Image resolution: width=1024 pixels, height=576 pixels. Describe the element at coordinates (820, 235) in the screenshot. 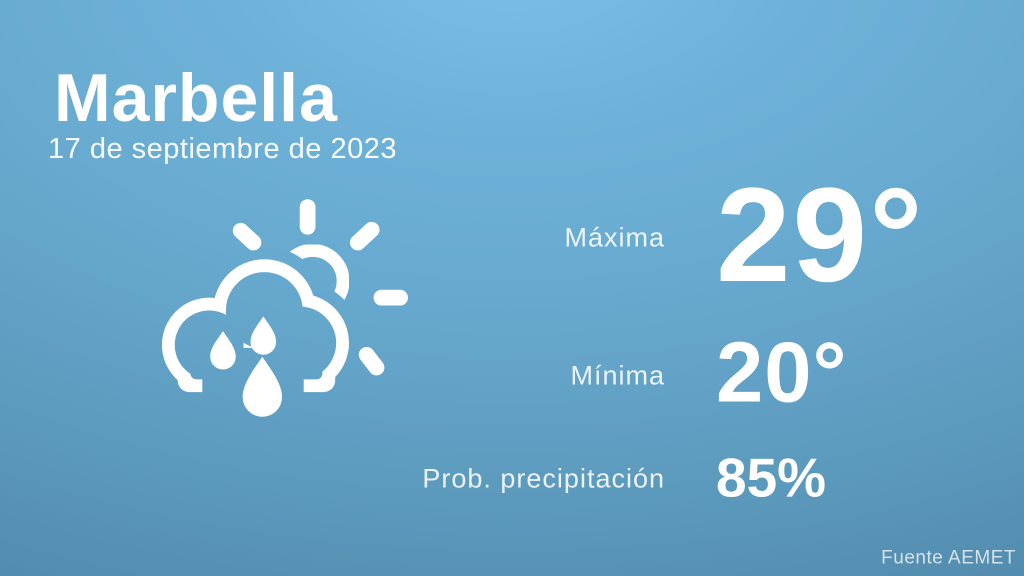

I see `max-temp-value: 29°` at that location.